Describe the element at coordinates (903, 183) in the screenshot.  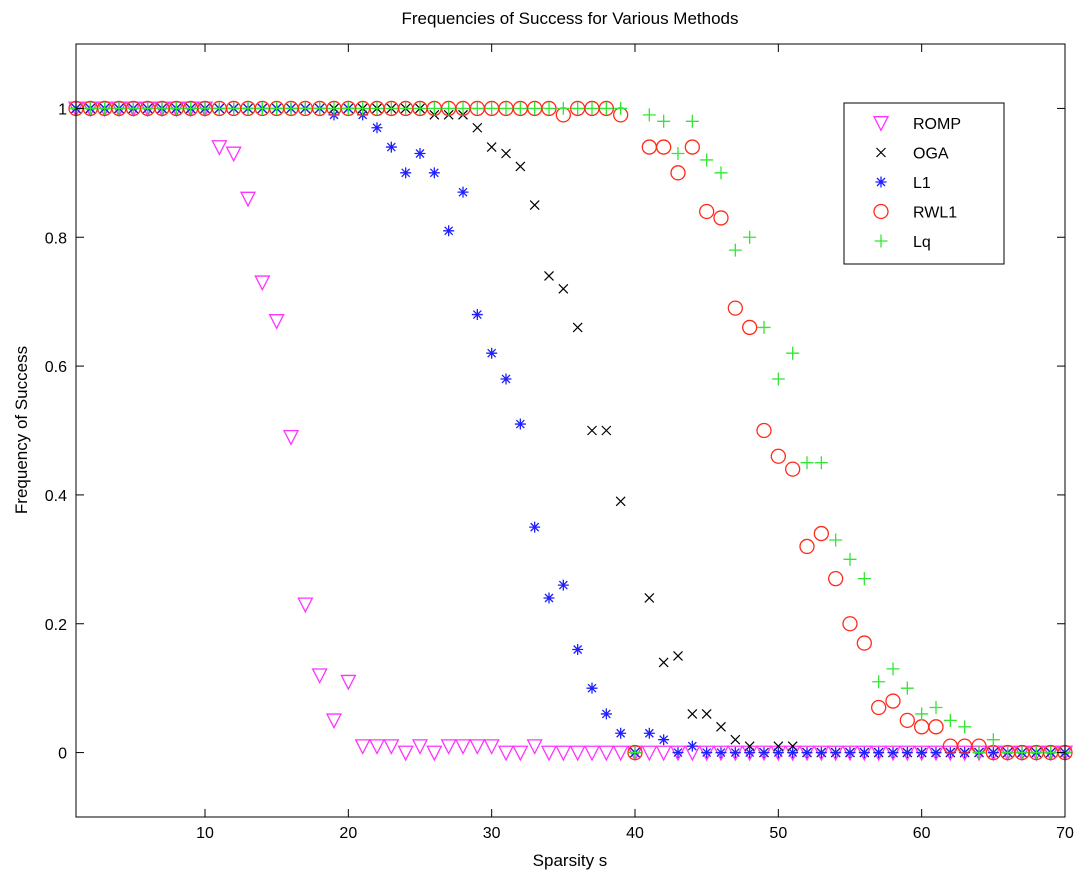
I see `legend-item-l1: L1` at that location.